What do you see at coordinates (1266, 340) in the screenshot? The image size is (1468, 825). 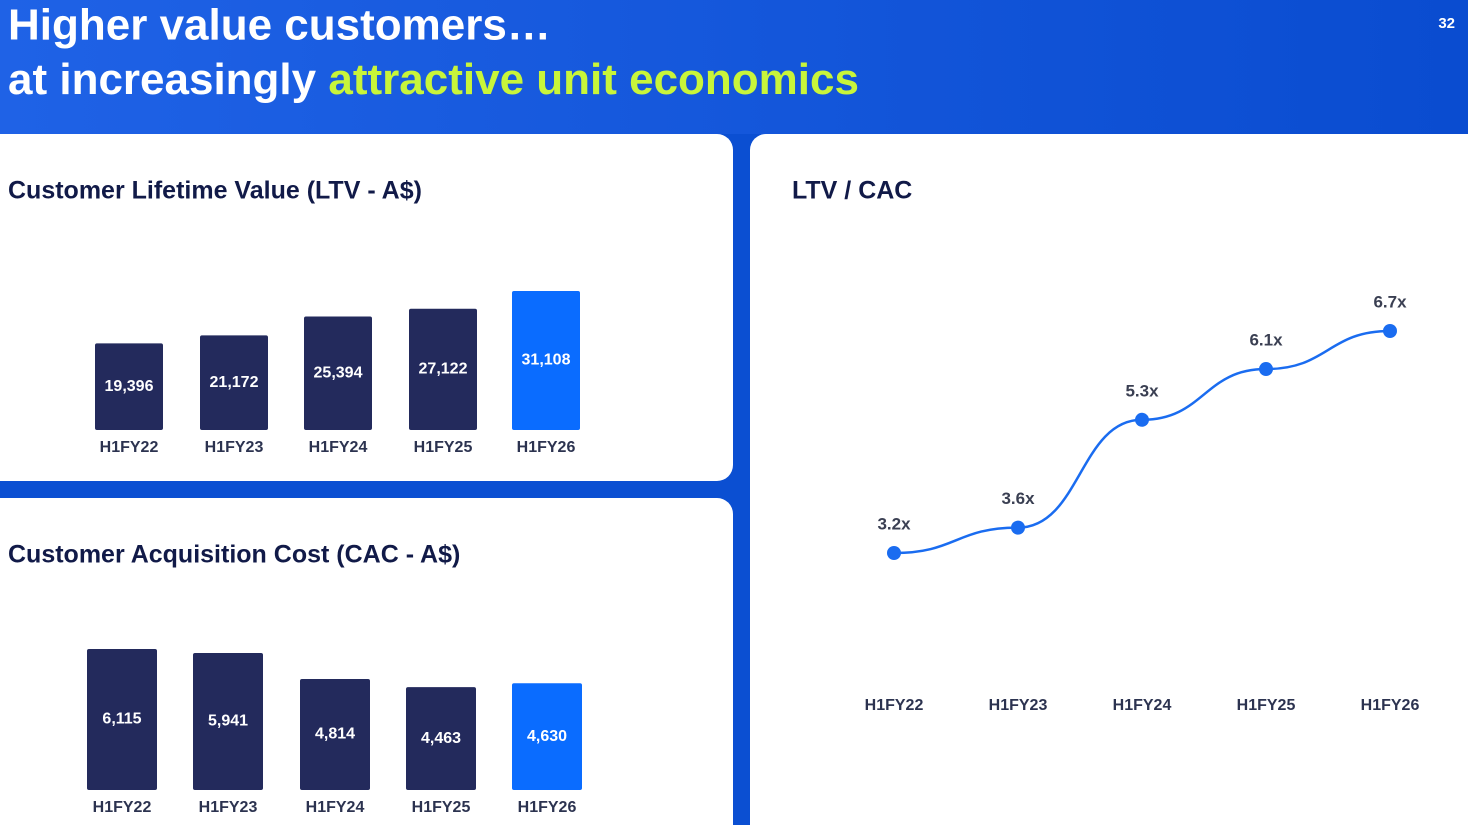 I see `value-label: 6.1x` at bounding box center [1266, 340].